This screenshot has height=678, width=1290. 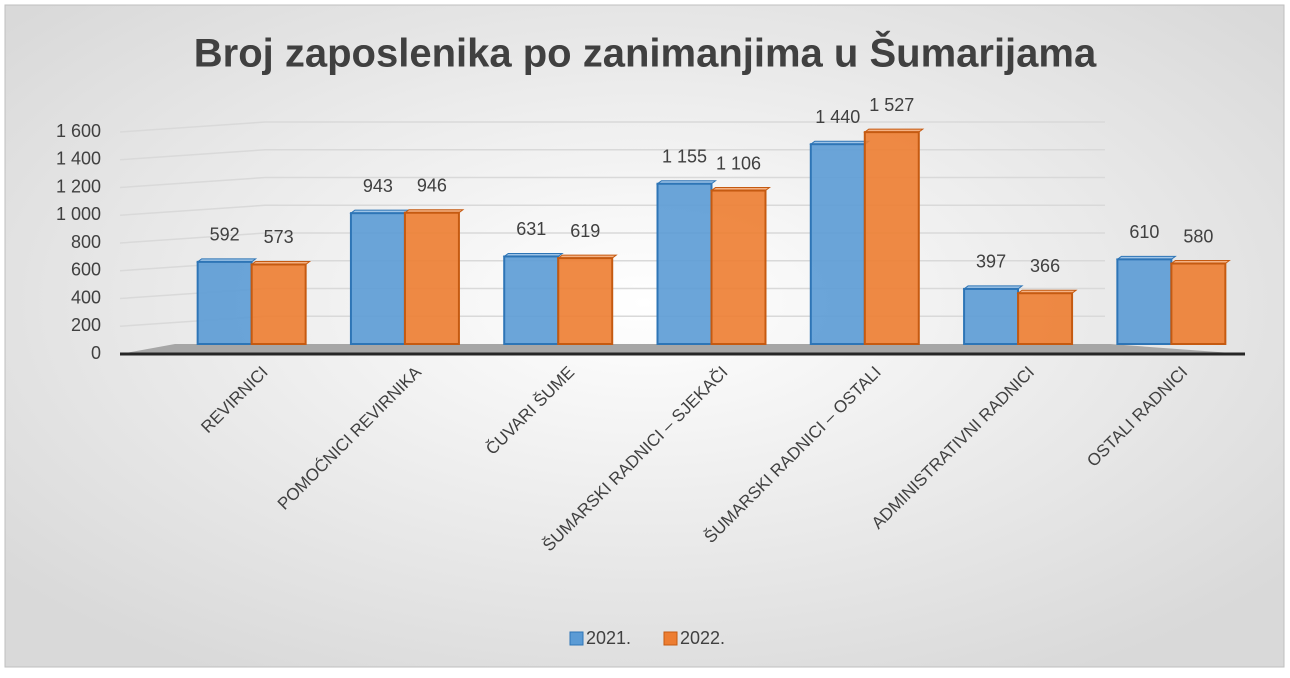 What do you see at coordinates (279, 237) in the screenshot?
I see `data-label: 573` at bounding box center [279, 237].